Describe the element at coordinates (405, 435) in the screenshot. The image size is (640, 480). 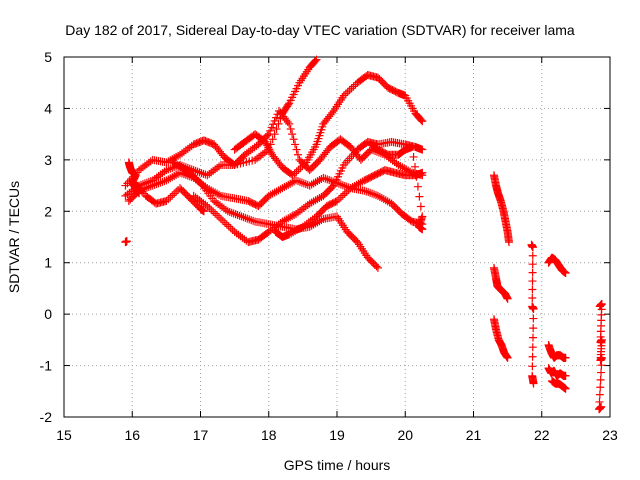
I see `x-tick-label: 20` at that location.